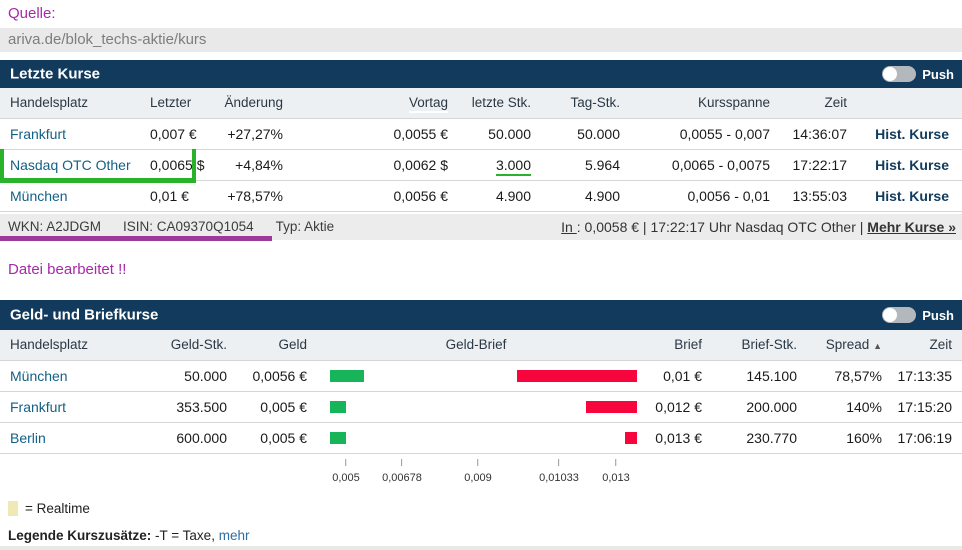  What do you see at coordinates (847, 375) in the screenshot?
I see `cell-spread: 78,57%` at bounding box center [847, 375].